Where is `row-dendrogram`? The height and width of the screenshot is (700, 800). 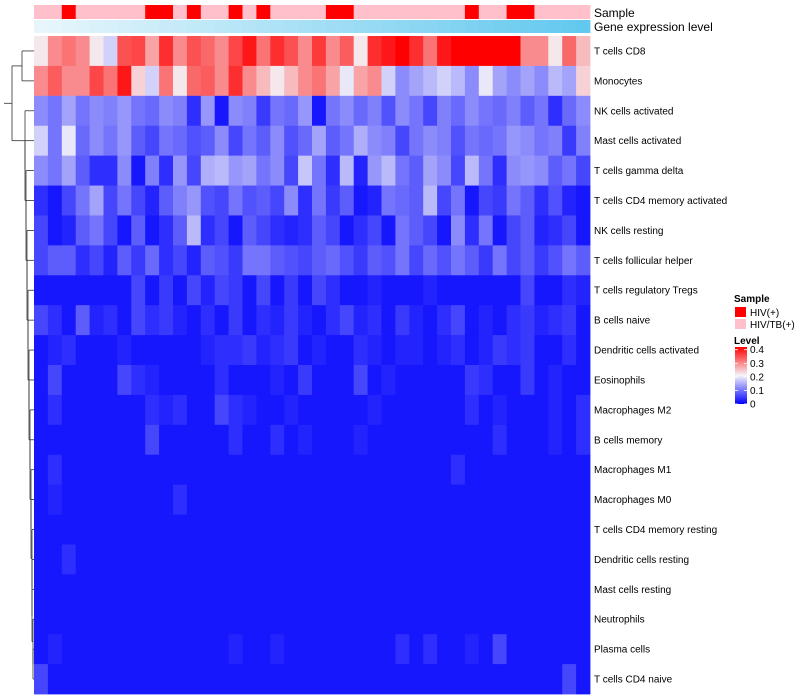 row-dendrogram is located at coordinates (19, 365).